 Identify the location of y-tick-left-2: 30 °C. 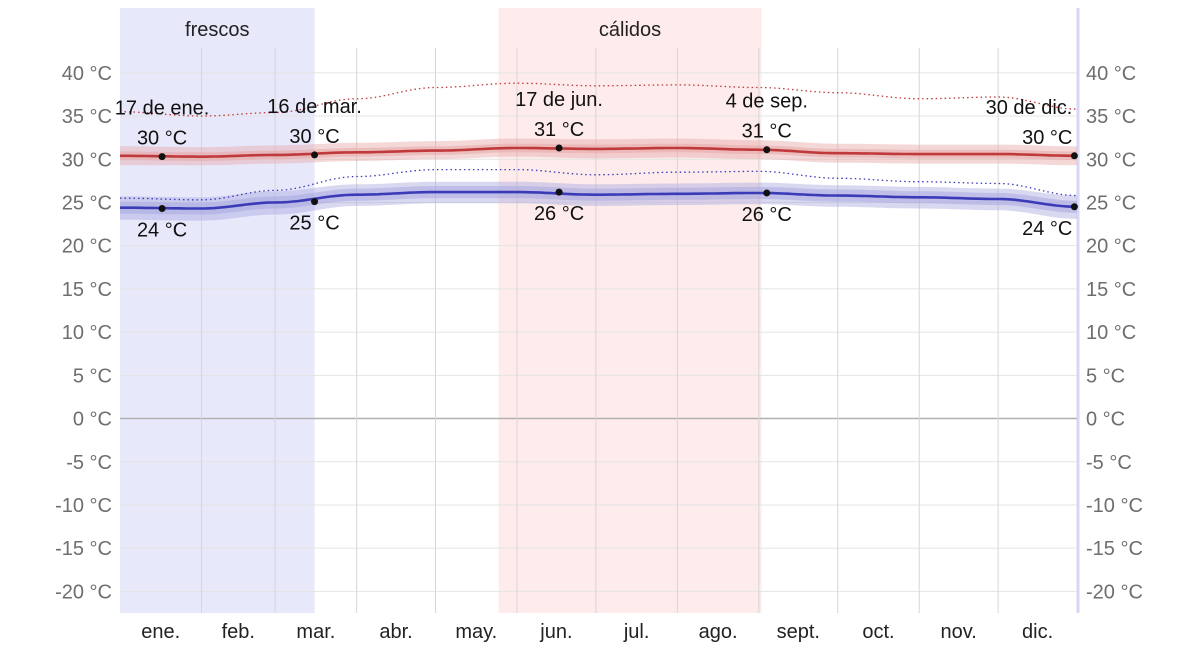
(87, 160).